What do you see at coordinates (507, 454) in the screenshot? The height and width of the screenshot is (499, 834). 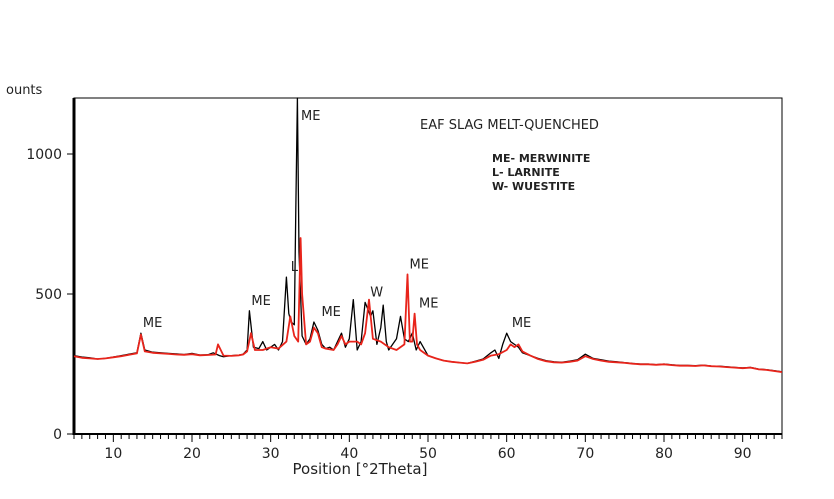 I see `x-tick-label: 60` at bounding box center [507, 454].